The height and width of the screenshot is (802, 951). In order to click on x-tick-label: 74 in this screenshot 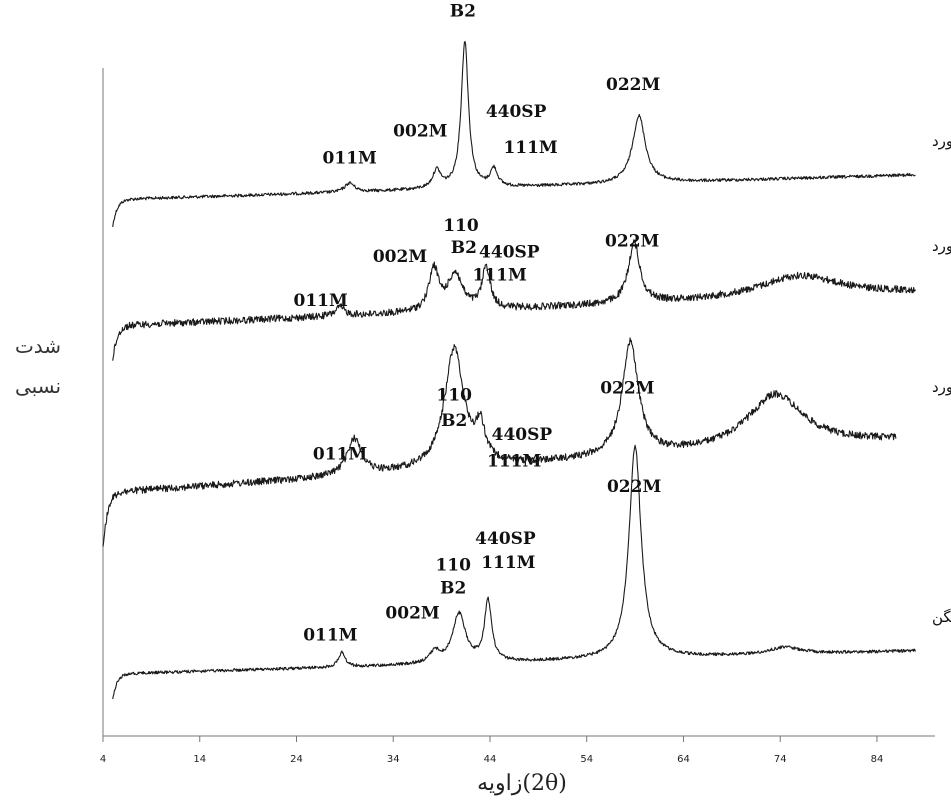, I will do `click(780, 759)`.